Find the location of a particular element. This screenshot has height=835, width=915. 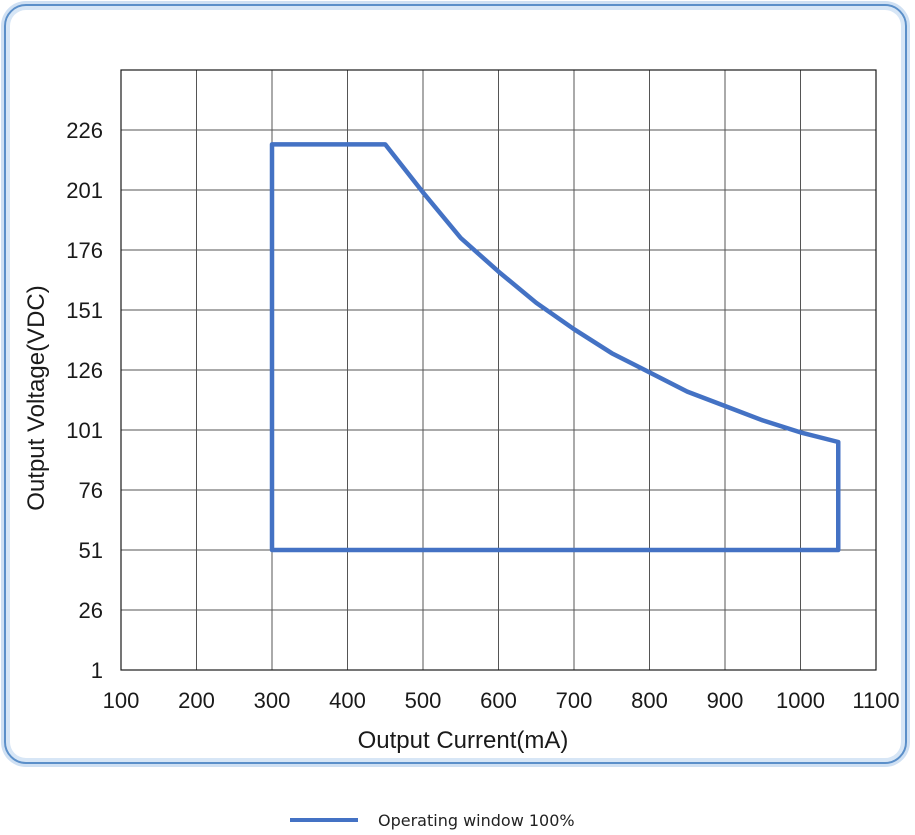

x-tick-label: 500 is located at coordinates (423, 700).